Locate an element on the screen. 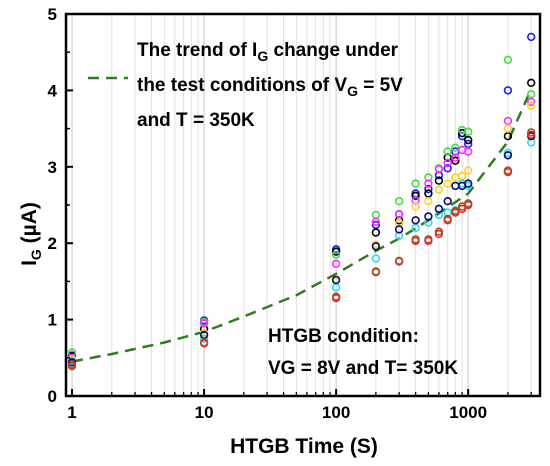  trend-legend-line-3: and T = 350K is located at coordinates (196, 120).